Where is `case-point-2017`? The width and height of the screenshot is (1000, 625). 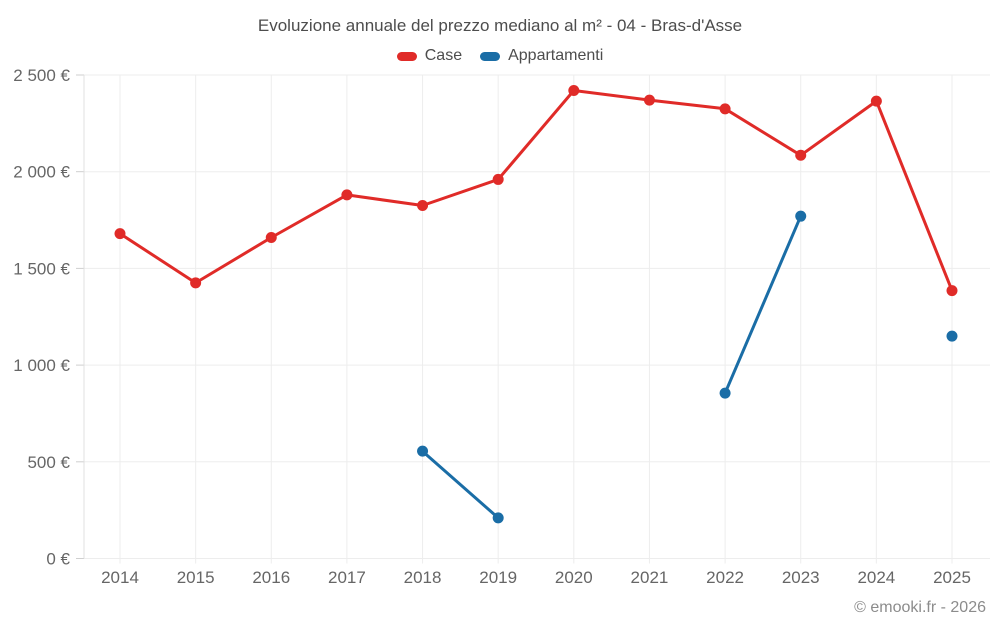 case-point-2017 is located at coordinates (347, 195).